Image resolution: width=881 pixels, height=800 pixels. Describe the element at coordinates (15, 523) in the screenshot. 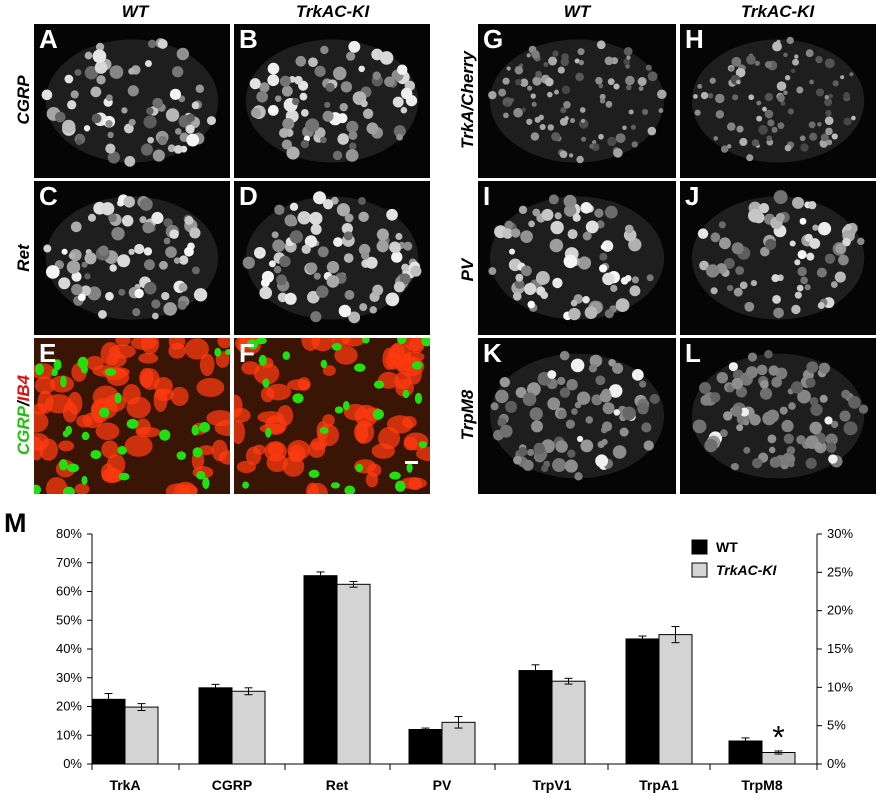

I see `panel-m-letter: M` at that location.